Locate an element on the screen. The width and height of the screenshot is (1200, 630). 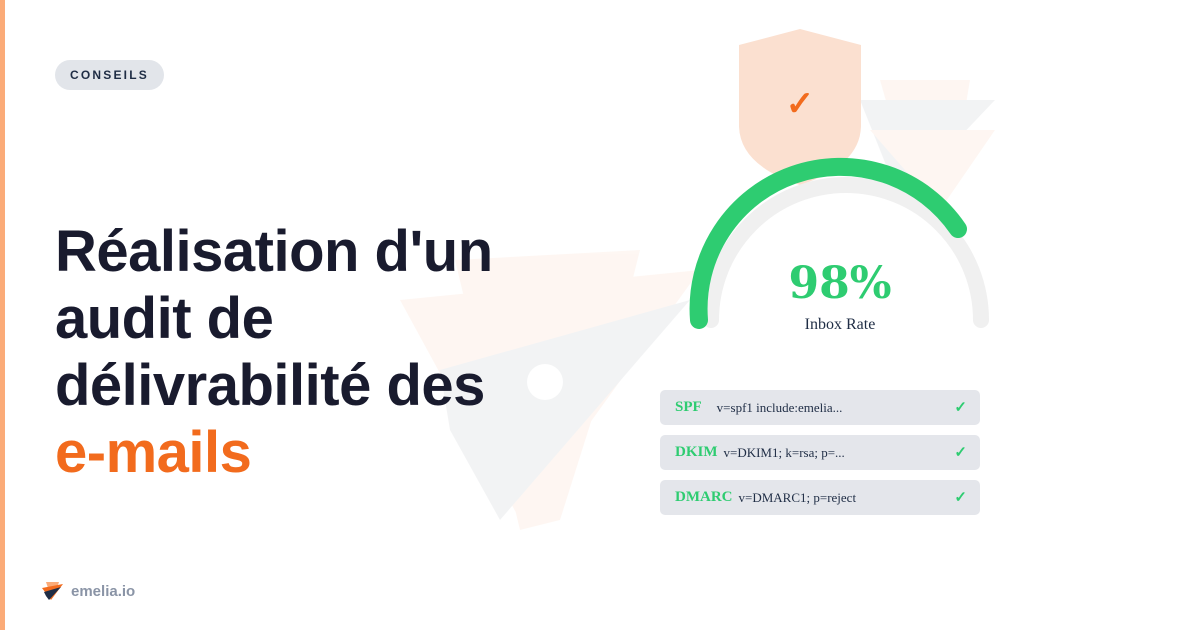
dns-record-spf: SPF v=spf1 include:emelia... ✓ is located at coordinates (820, 407).